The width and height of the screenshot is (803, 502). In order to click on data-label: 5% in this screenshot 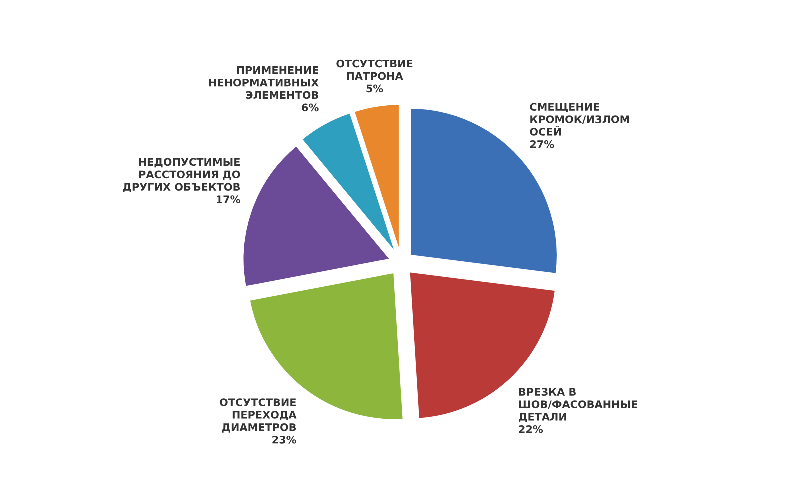, I will do `click(375, 88)`.